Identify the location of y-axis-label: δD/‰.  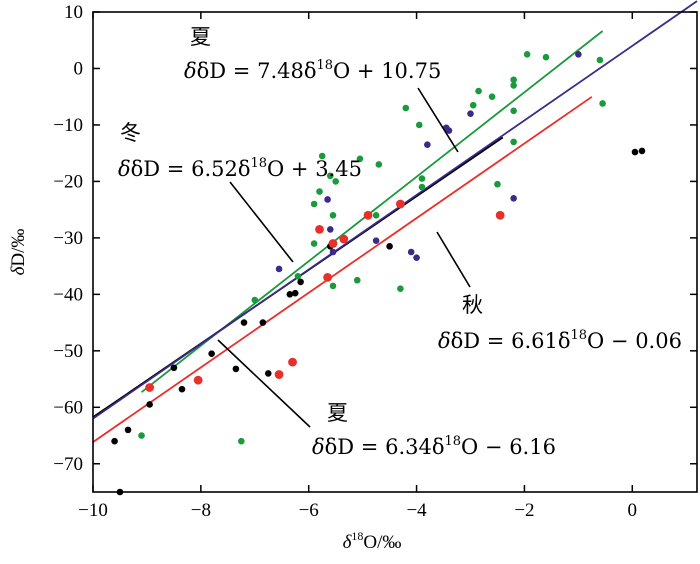
(18, 252).